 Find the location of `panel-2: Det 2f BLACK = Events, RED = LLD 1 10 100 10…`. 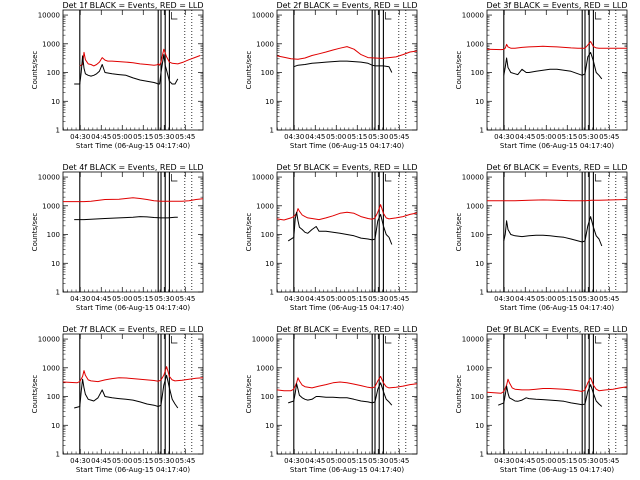

panel-2: Det 2f BLACK = Events, RED = LLD 1 10 100 10… is located at coordinates (331, 75).